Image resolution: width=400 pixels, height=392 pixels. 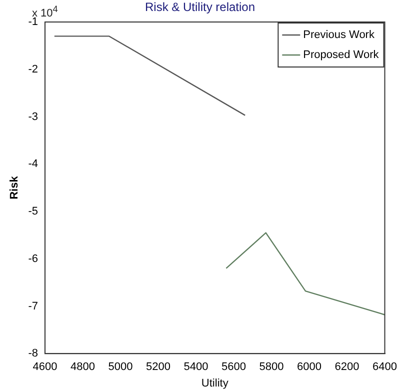 What do you see at coordinates (14, 187) in the screenshot?
I see `y-axis-title: Risk` at bounding box center [14, 187].